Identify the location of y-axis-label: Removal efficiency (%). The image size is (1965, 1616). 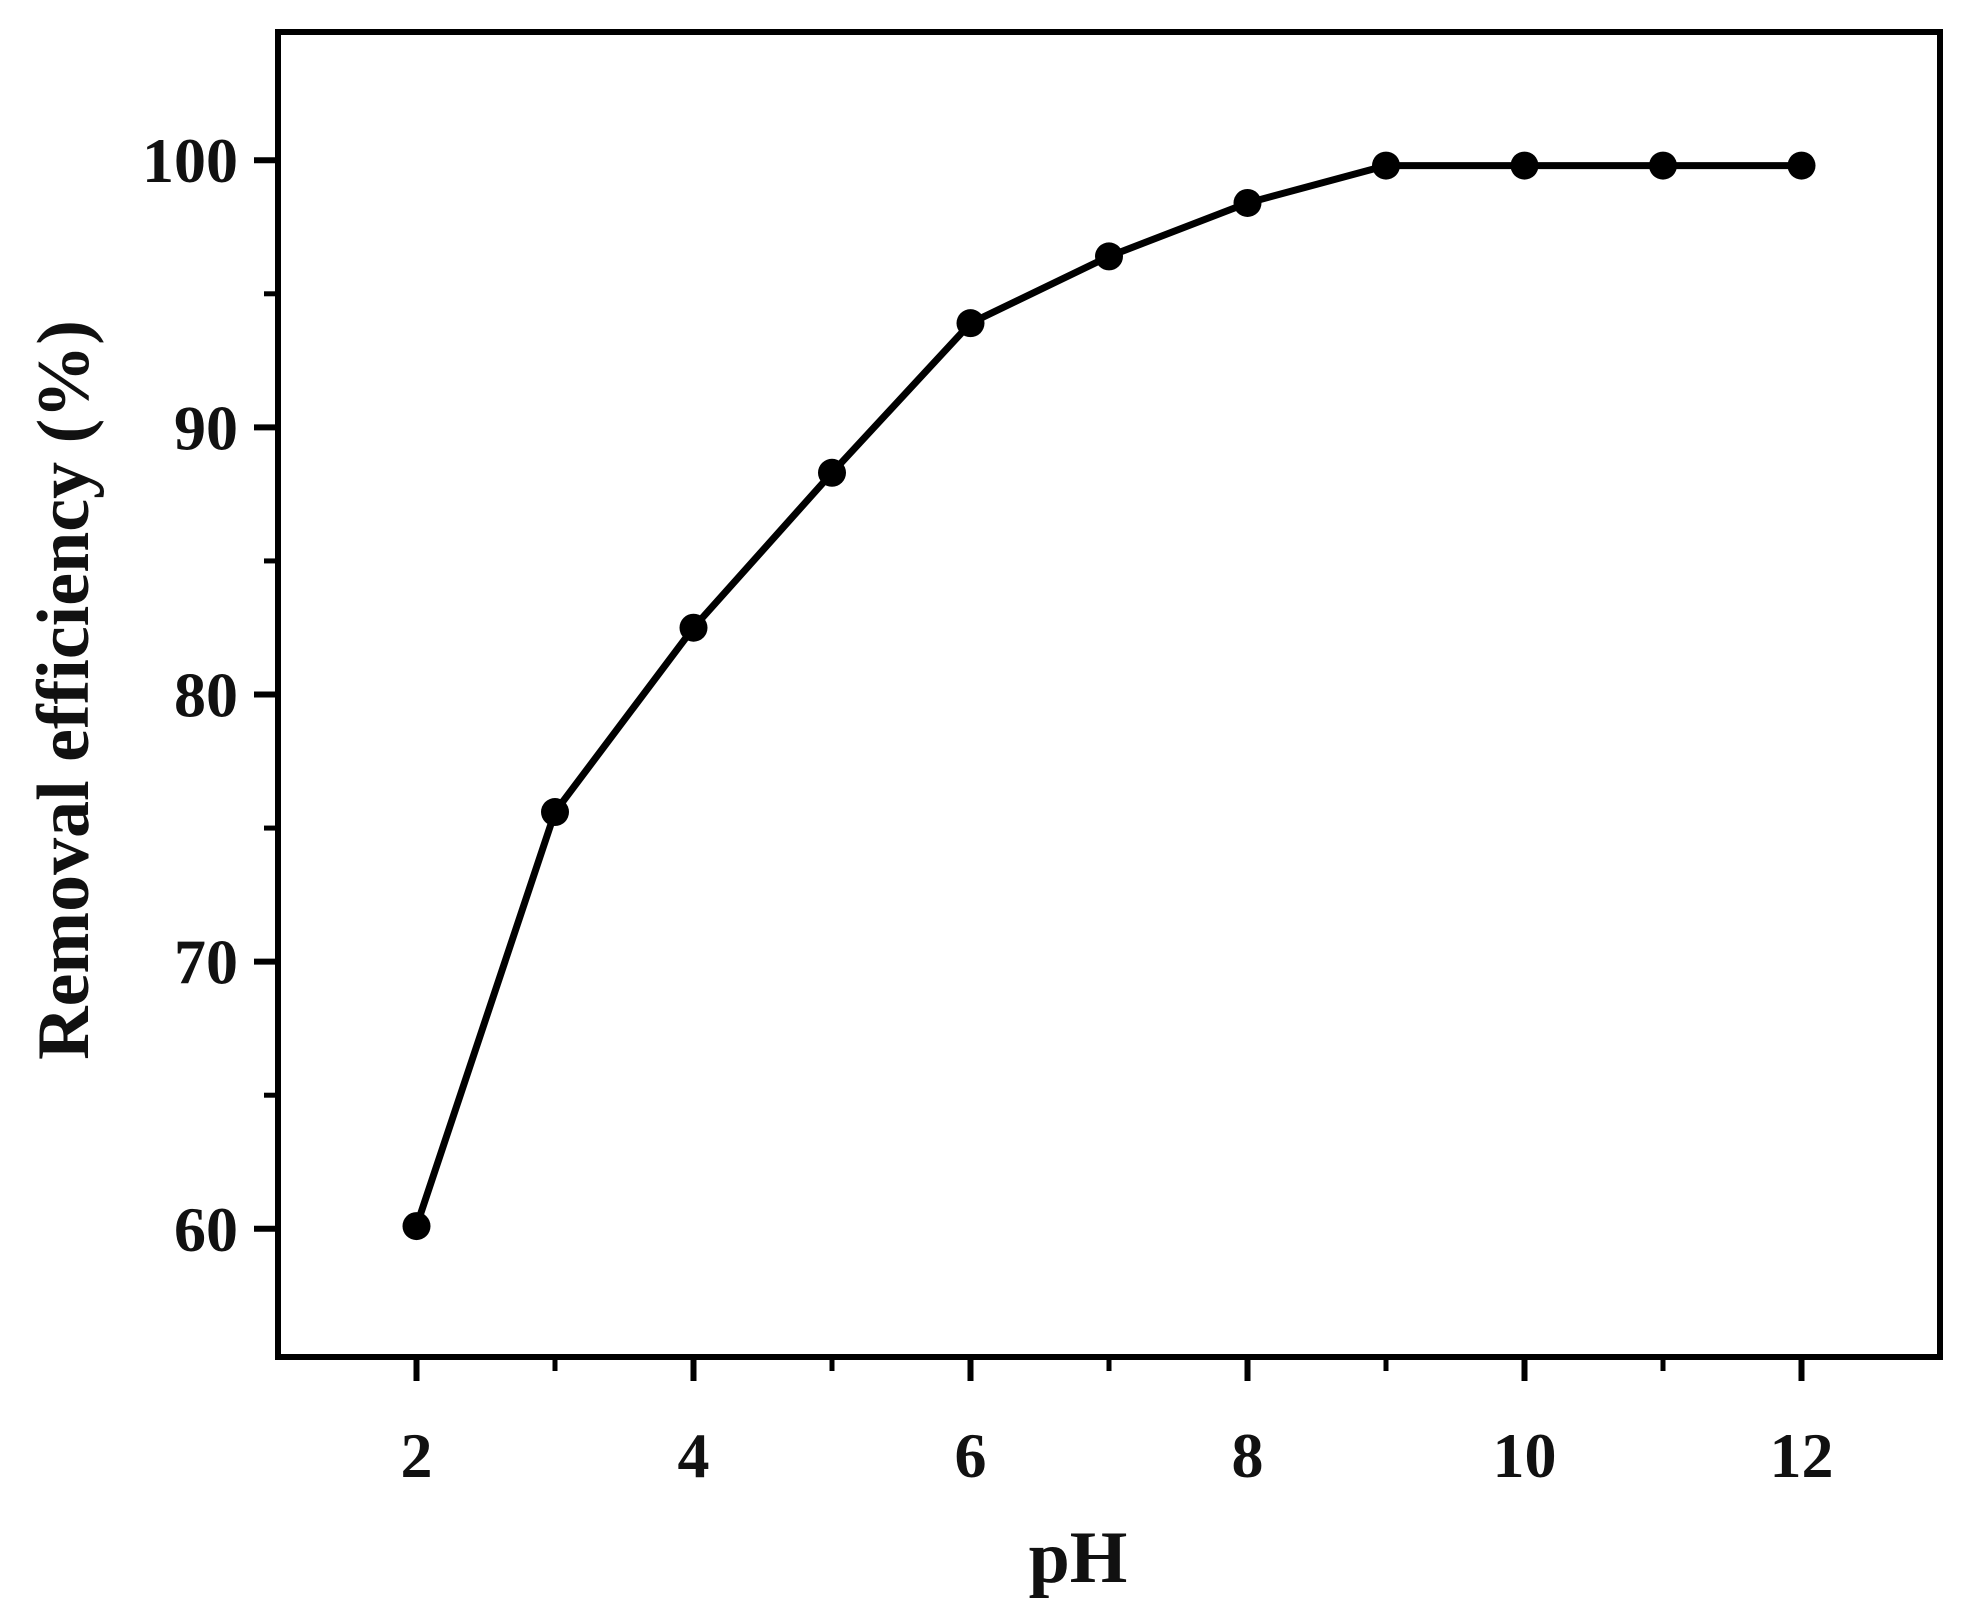
(64, 690).